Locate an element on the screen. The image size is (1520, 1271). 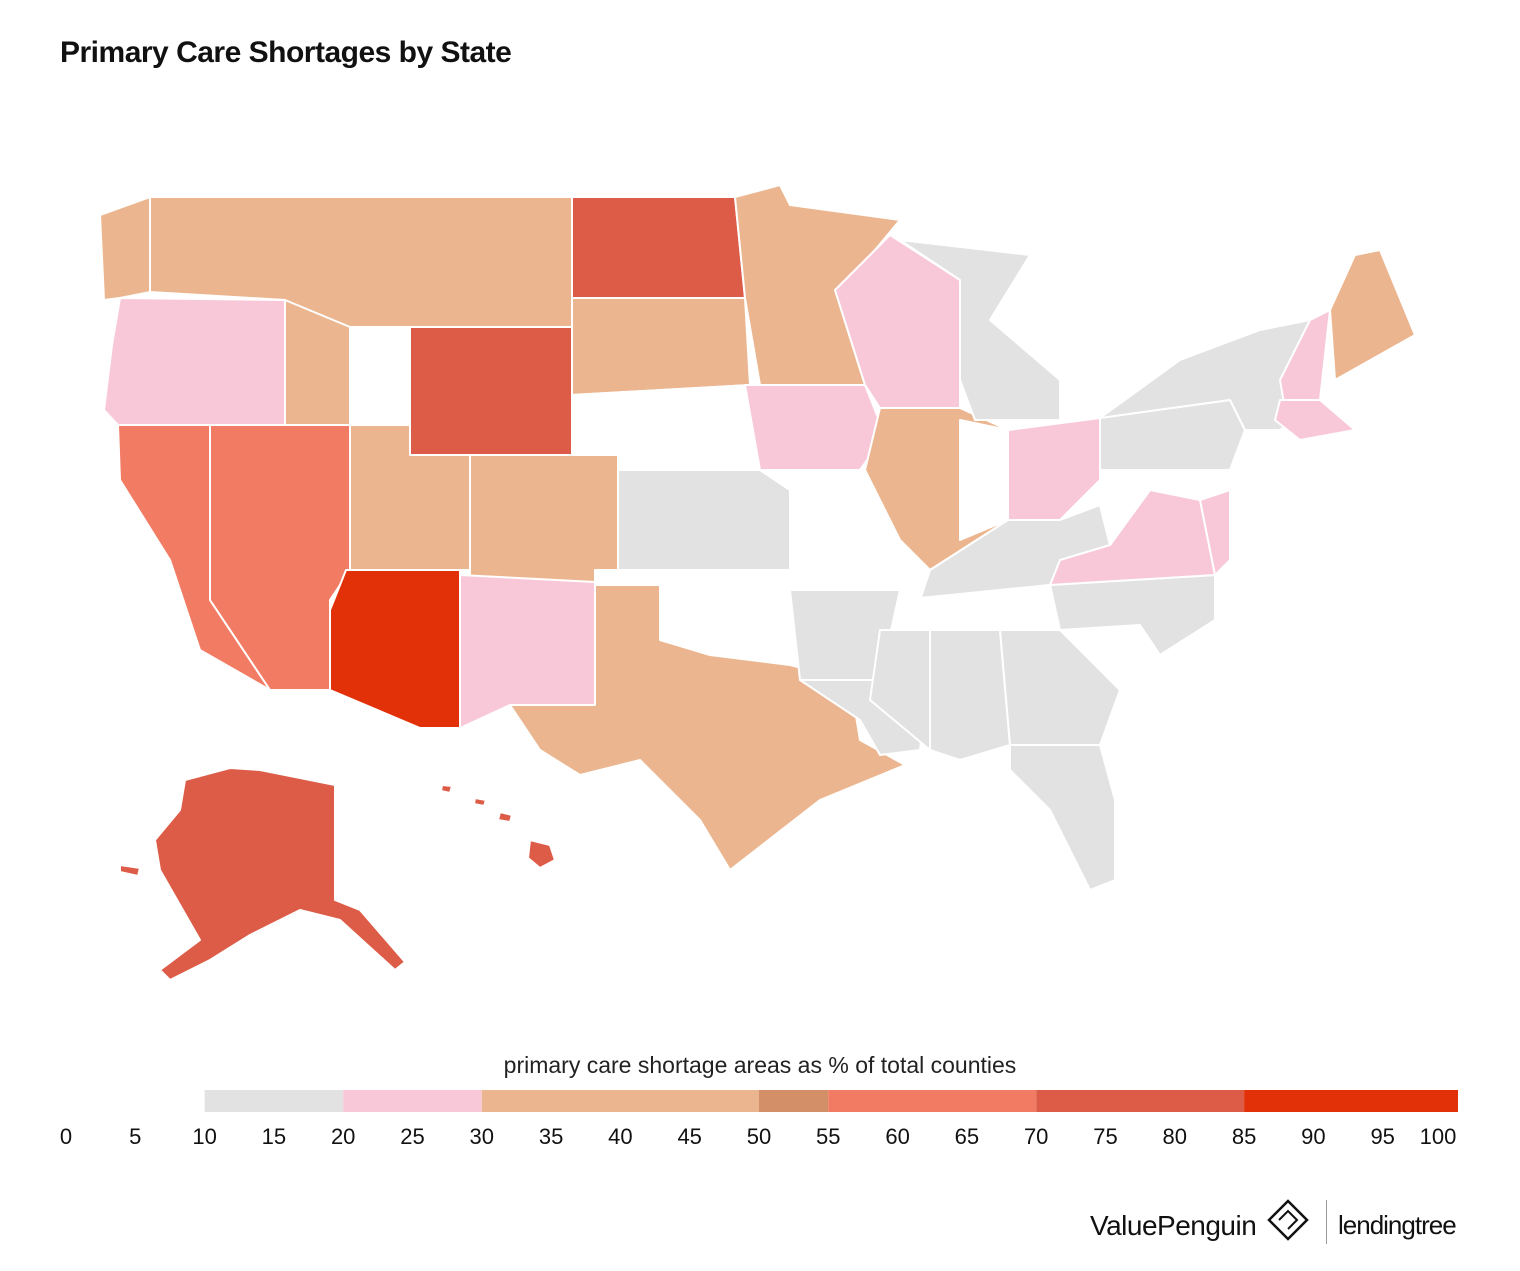
state-hawaii is located at coordinates (541, 854).